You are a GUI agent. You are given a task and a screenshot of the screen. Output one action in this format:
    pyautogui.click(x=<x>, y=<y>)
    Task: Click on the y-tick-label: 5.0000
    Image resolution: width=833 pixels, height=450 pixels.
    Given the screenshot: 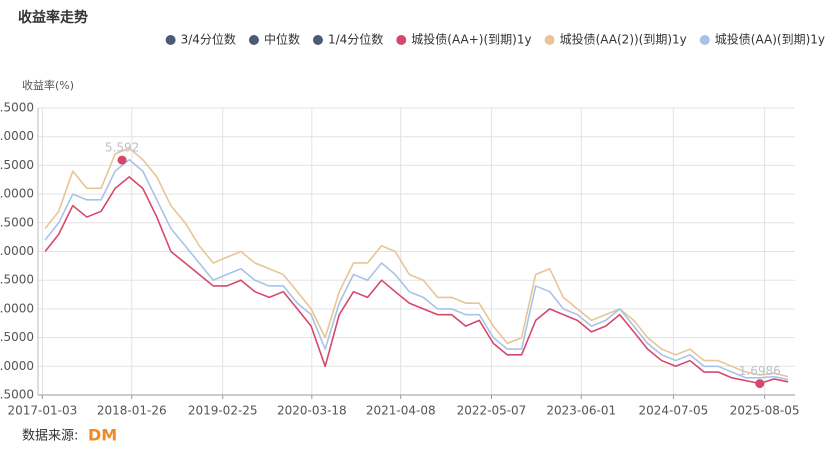 What is the action you would take?
    pyautogui.click(x=17, y=194)
    